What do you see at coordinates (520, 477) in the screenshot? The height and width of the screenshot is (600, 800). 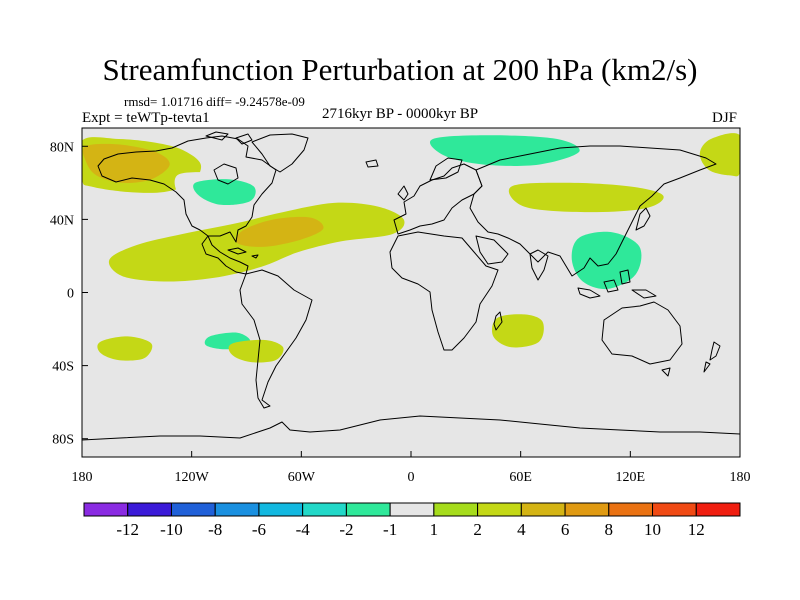 I see `x-tick-label: 60E` at bounding box center [520, 477].